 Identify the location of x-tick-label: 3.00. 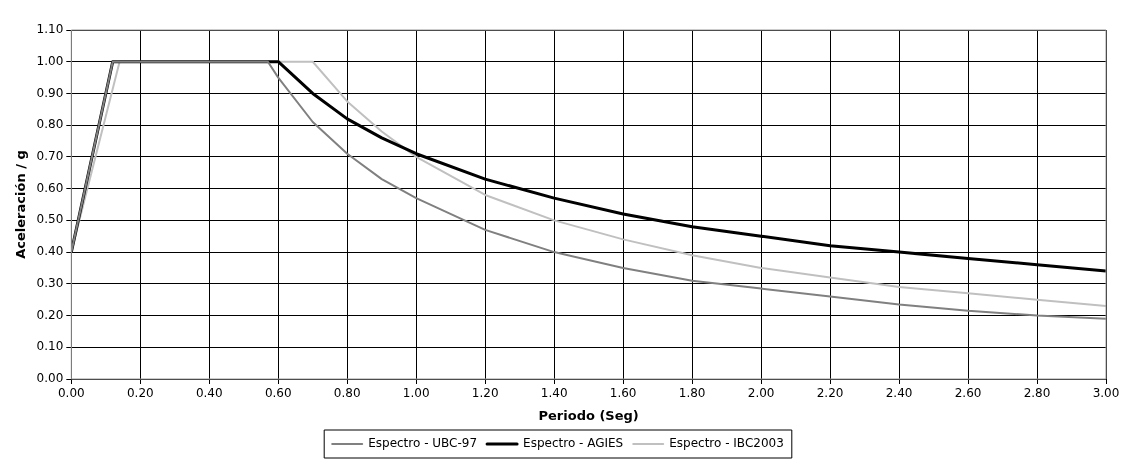
(1106, 393).